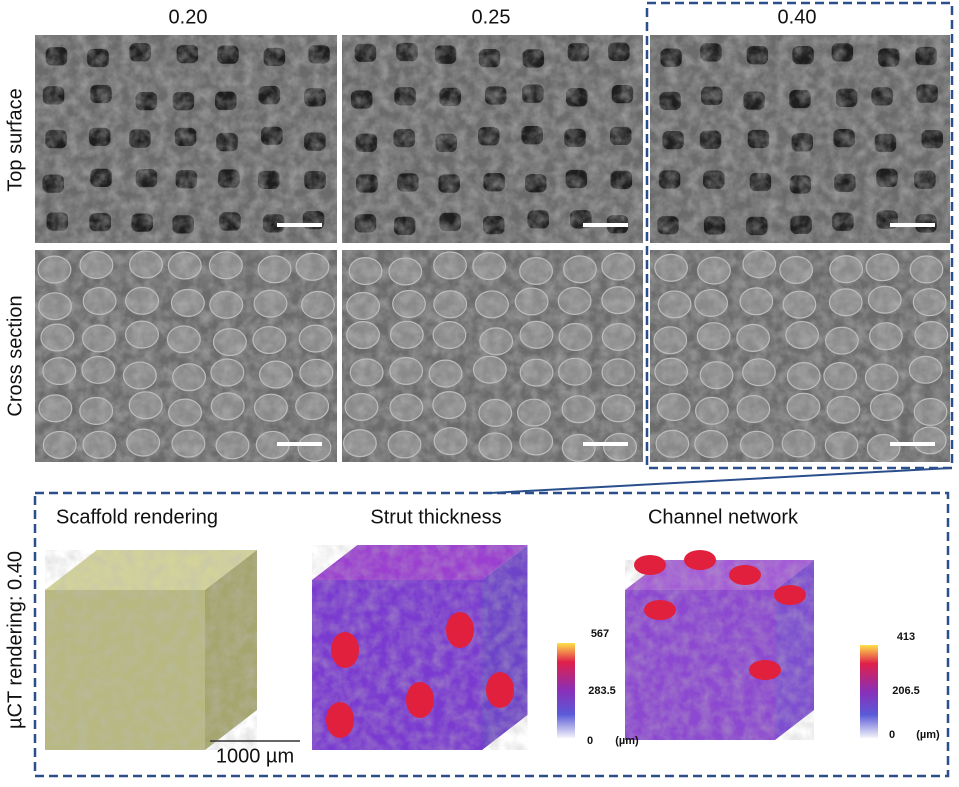 The image size is (959, 787). I want to click on cube-grain, so click(151, 650).